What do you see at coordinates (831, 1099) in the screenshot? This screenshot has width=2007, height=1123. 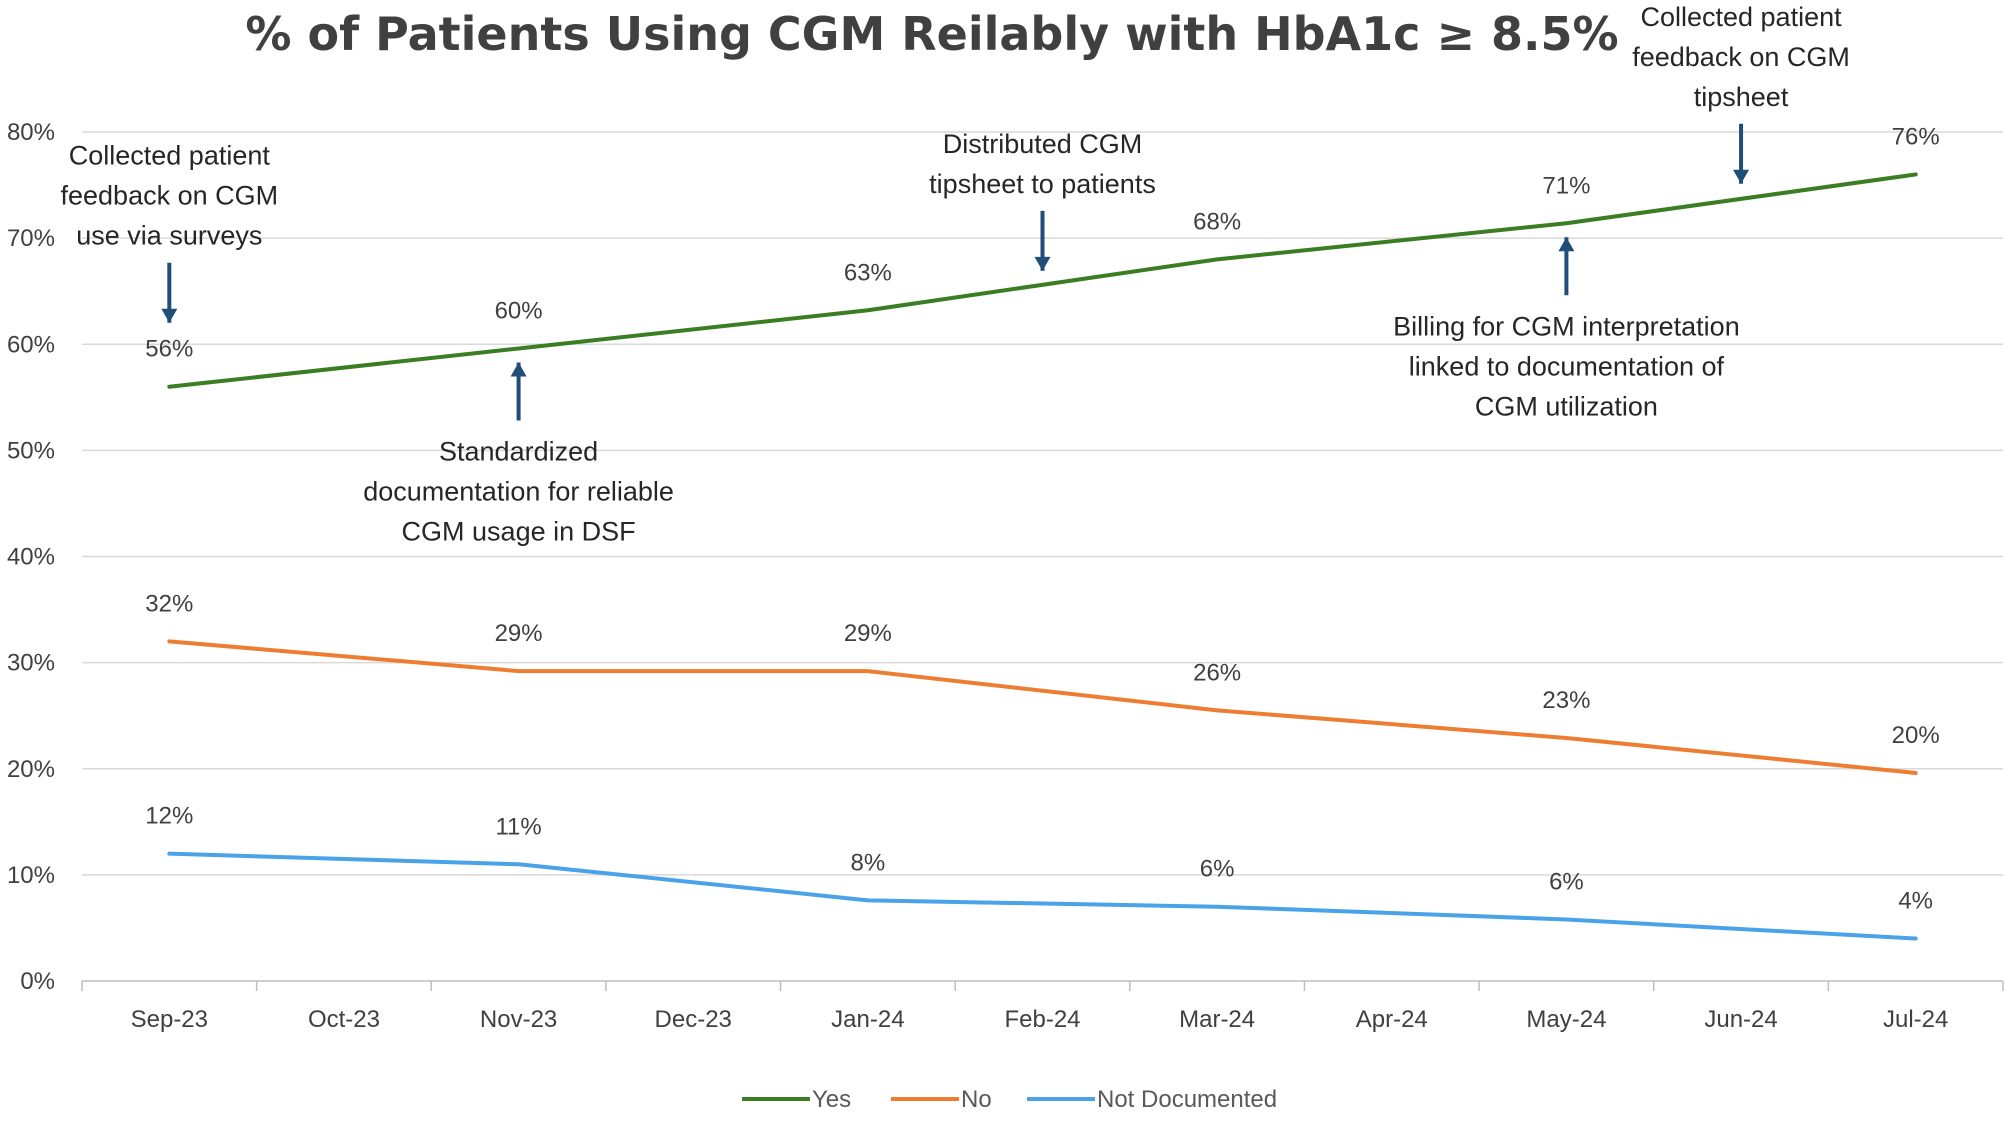 I see `legend-label: Yes` at bounding box center [831, 1099].